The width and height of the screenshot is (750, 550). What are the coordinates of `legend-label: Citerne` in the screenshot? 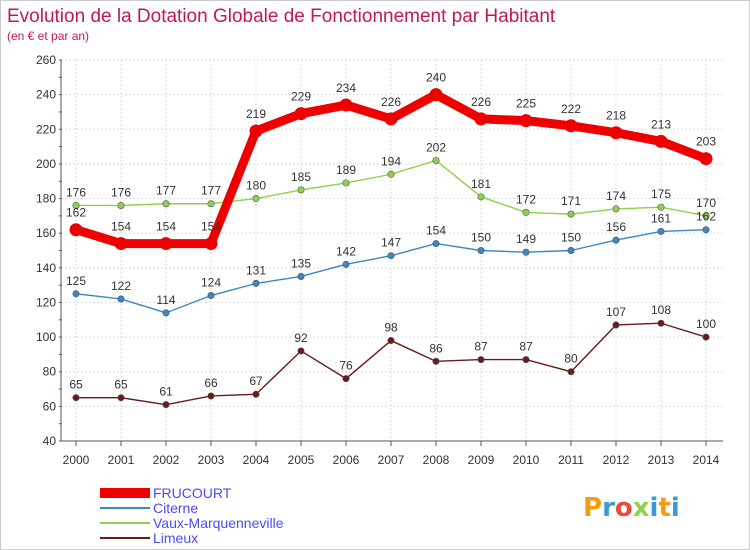 It's located at (175, 508).